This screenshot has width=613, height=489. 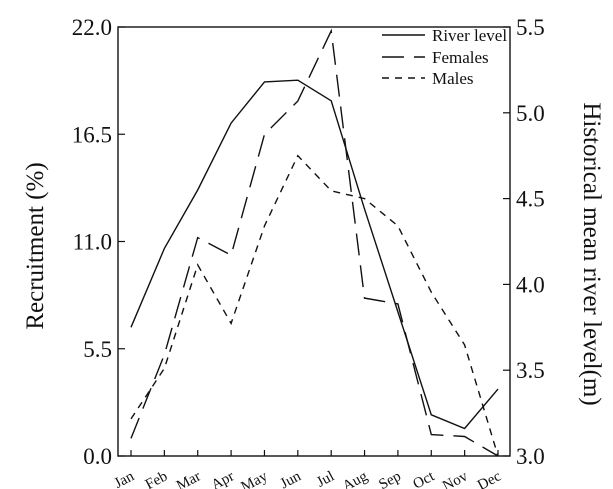 What do you see at coordinates (530, 113) in the screenshot?
I see `right-tick-label: 5.0` at bounding box center [530, 113].